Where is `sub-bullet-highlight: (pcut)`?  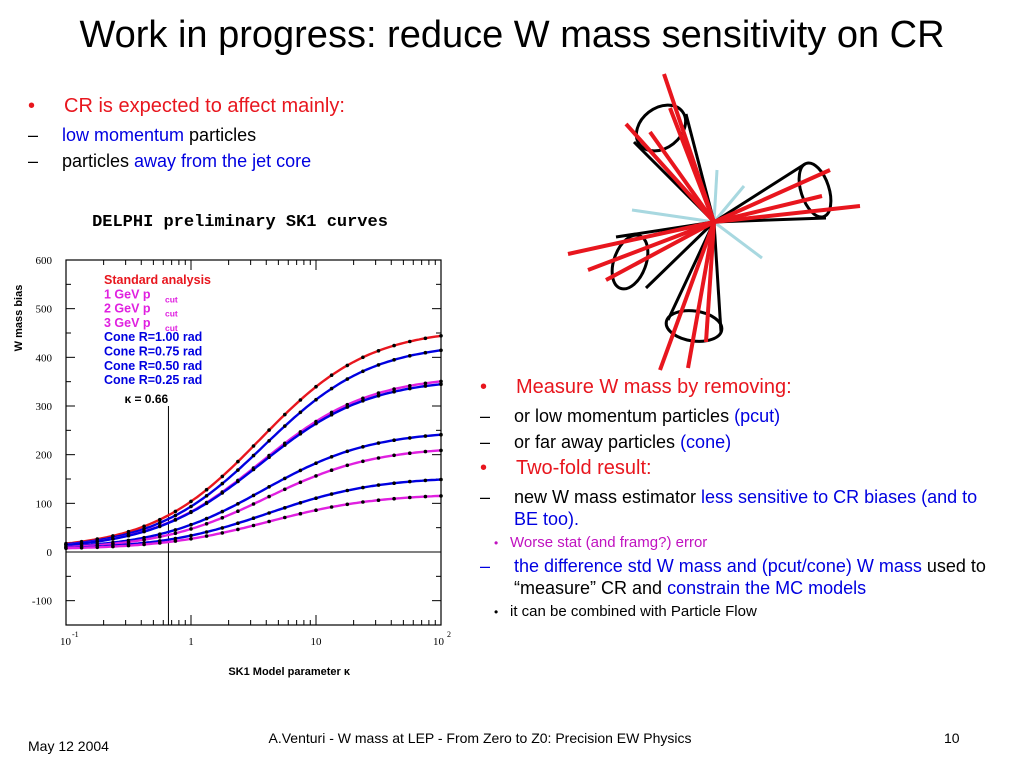
sub-bullet-highlight: (pcut) is located at coordinates (757, 416).